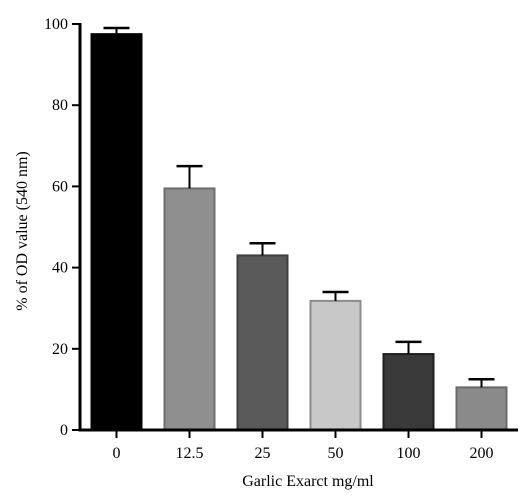 The width and height of the screenshot is (525, 499). Describe the element at coordinates (190, 453) in the screenshot. I see `x-tick-label: 12.5` at that location.